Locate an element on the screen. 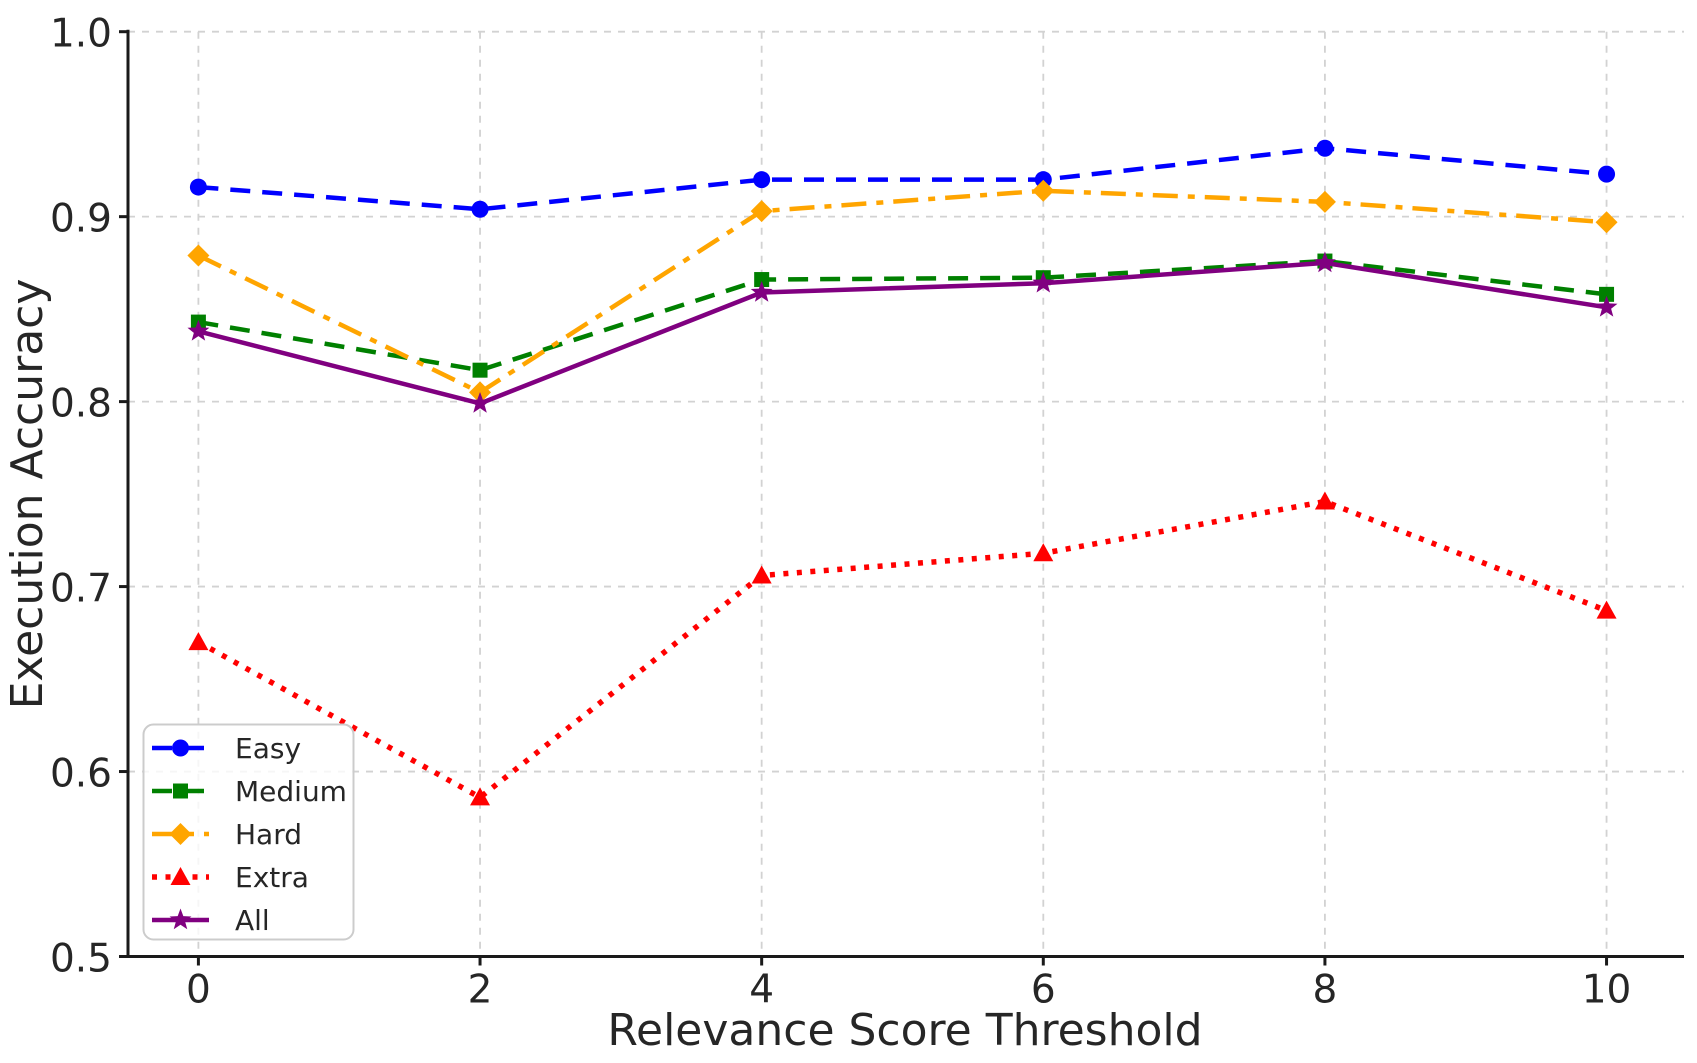 Image resolution: width=1697 pixels, height=1063 pixels. series-medium-marker-x10 is located at coordinates (1607, 294).